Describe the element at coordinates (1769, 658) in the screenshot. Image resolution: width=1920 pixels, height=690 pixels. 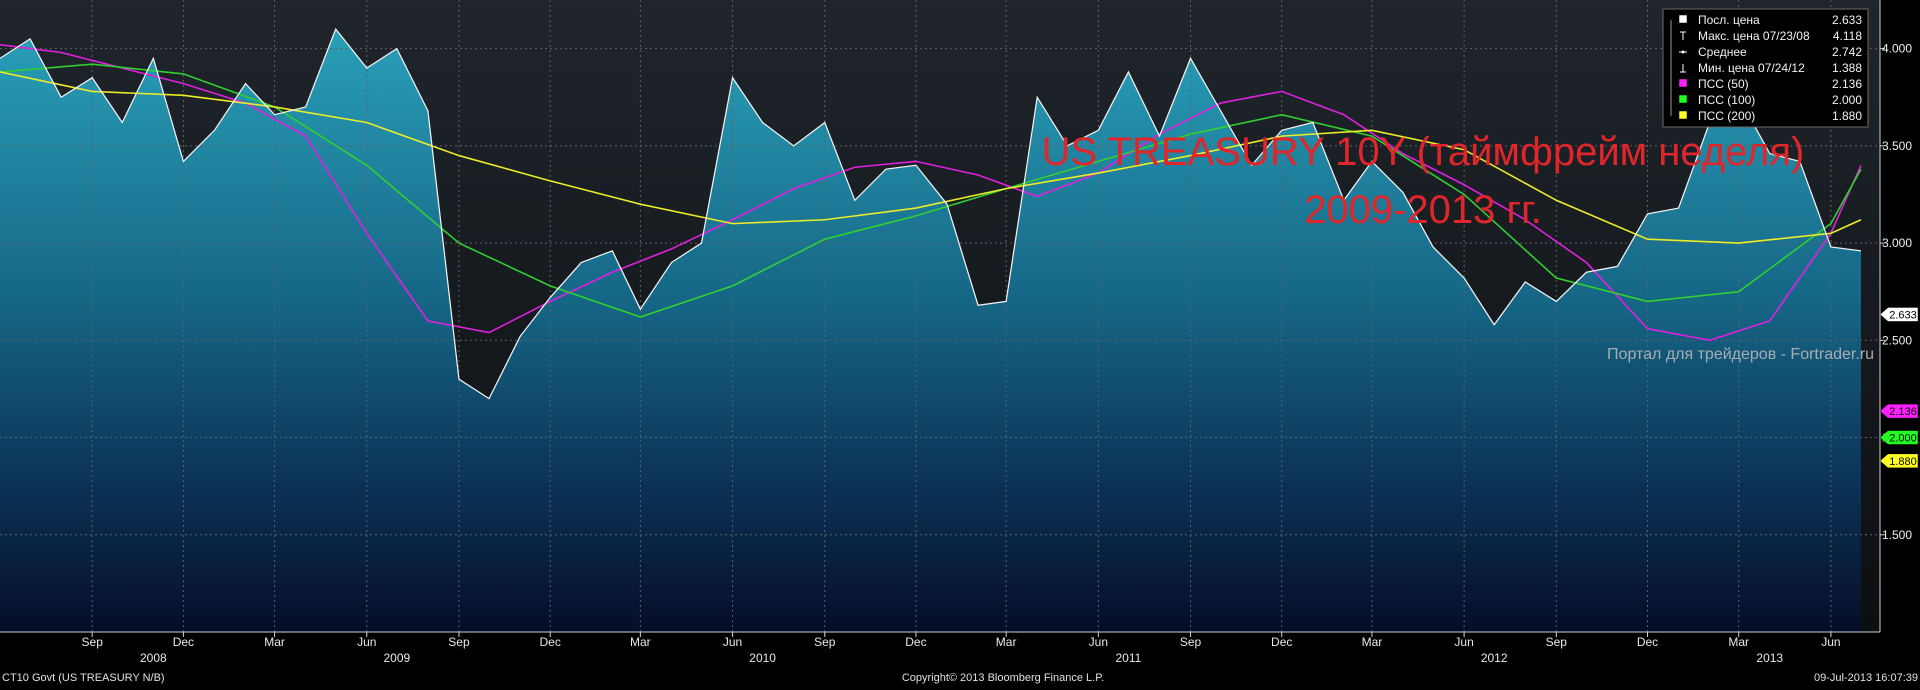
I see `year-label-2013: 2013` at that location.